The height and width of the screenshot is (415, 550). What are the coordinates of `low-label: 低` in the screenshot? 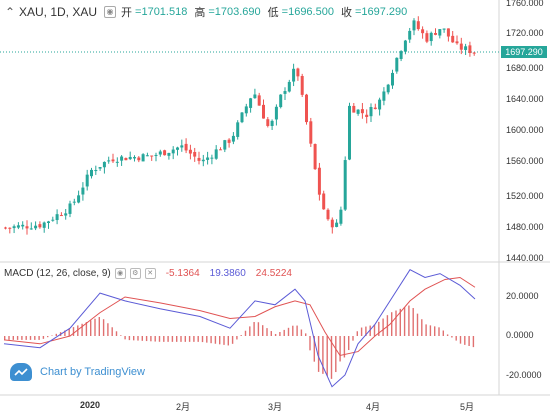 It's located at (273, 13).